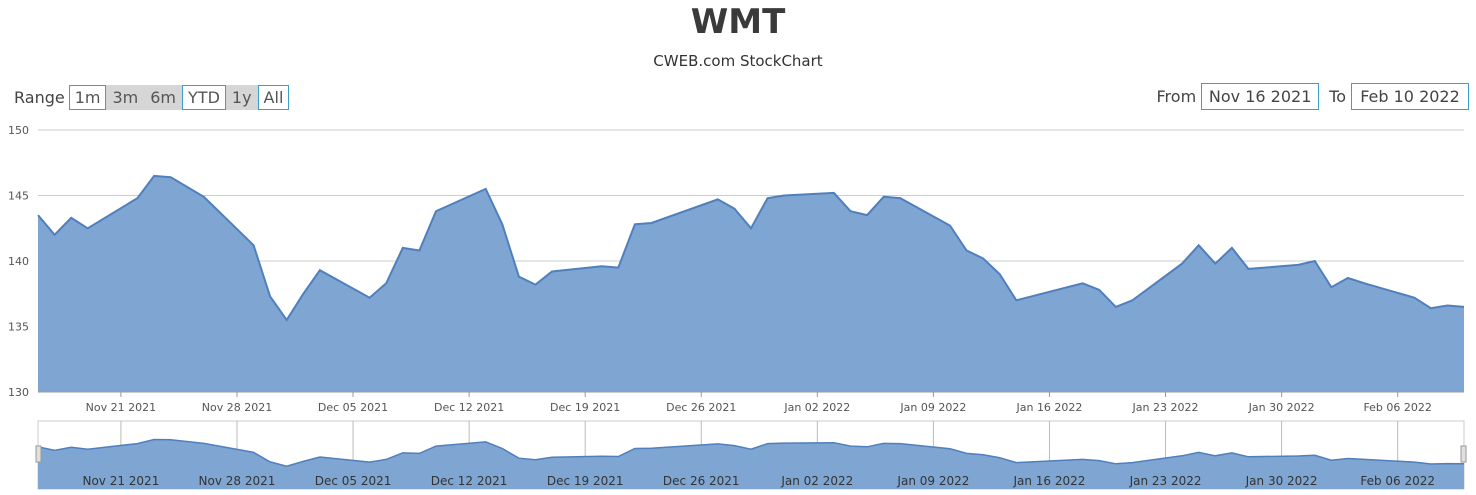 This screenshot has height=495, width=1476. I want to click on range-selector: Range 1m 3m 6m YTD 1y All, so click(152, 97).